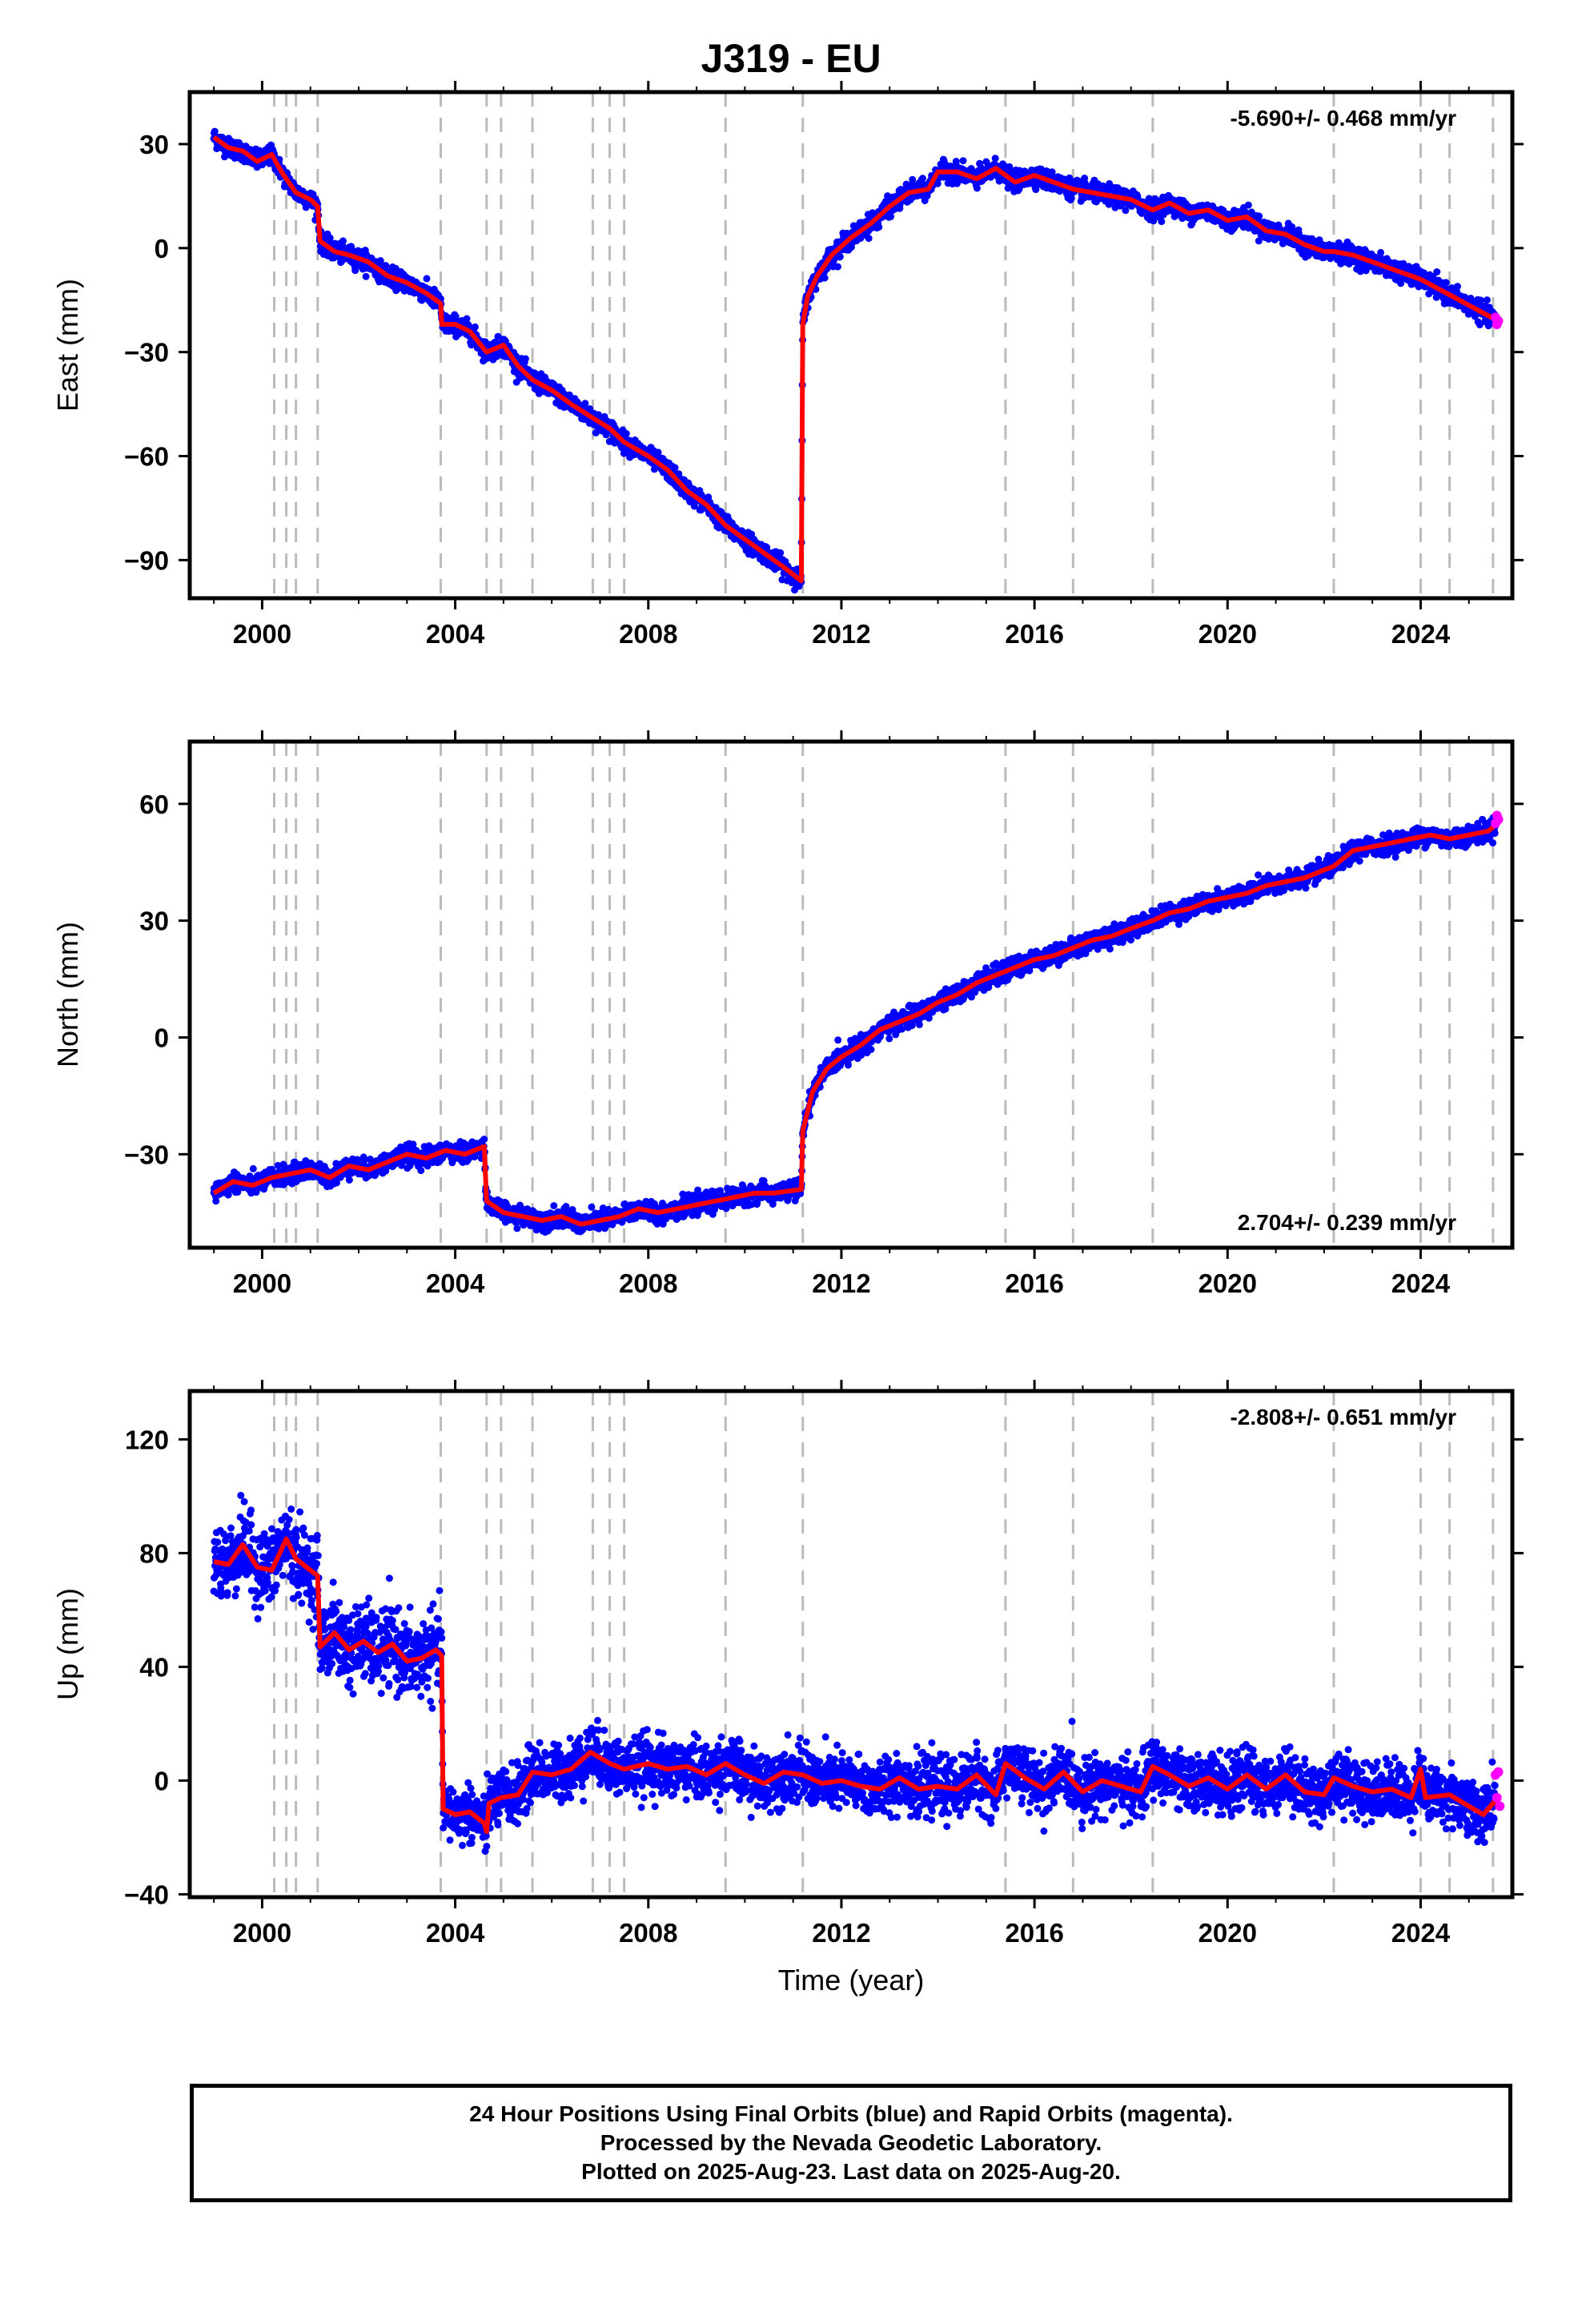 This screenshot has width=1582, height=2324. What do you see at coordinates (1498, 321) in the screenshot?
I see `rapid-orbit-point` at bounding box center [1498, 321].